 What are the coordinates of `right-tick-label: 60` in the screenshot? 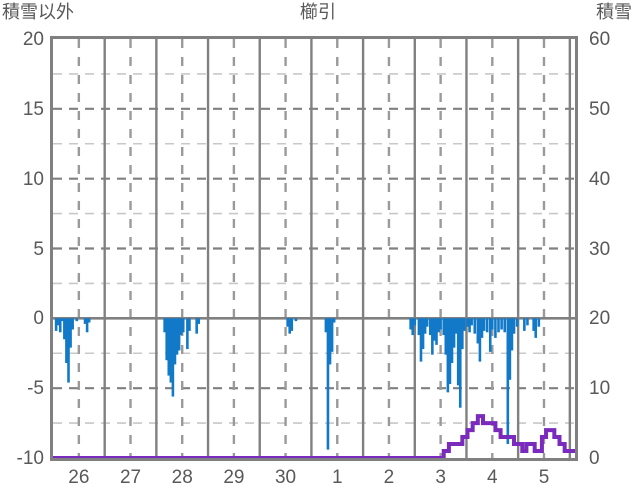 It's located at (600, 39).